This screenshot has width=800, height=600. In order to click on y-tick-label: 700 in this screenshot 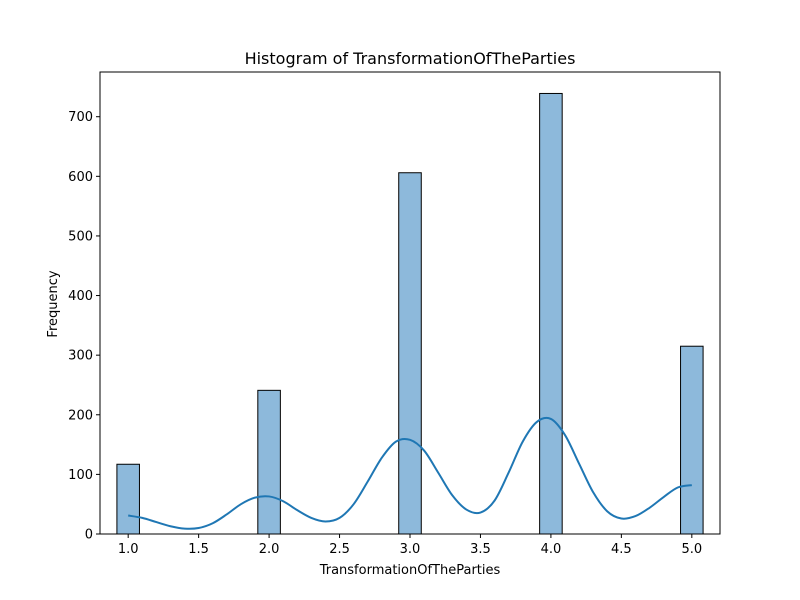, I will do `click(80, 117)`.